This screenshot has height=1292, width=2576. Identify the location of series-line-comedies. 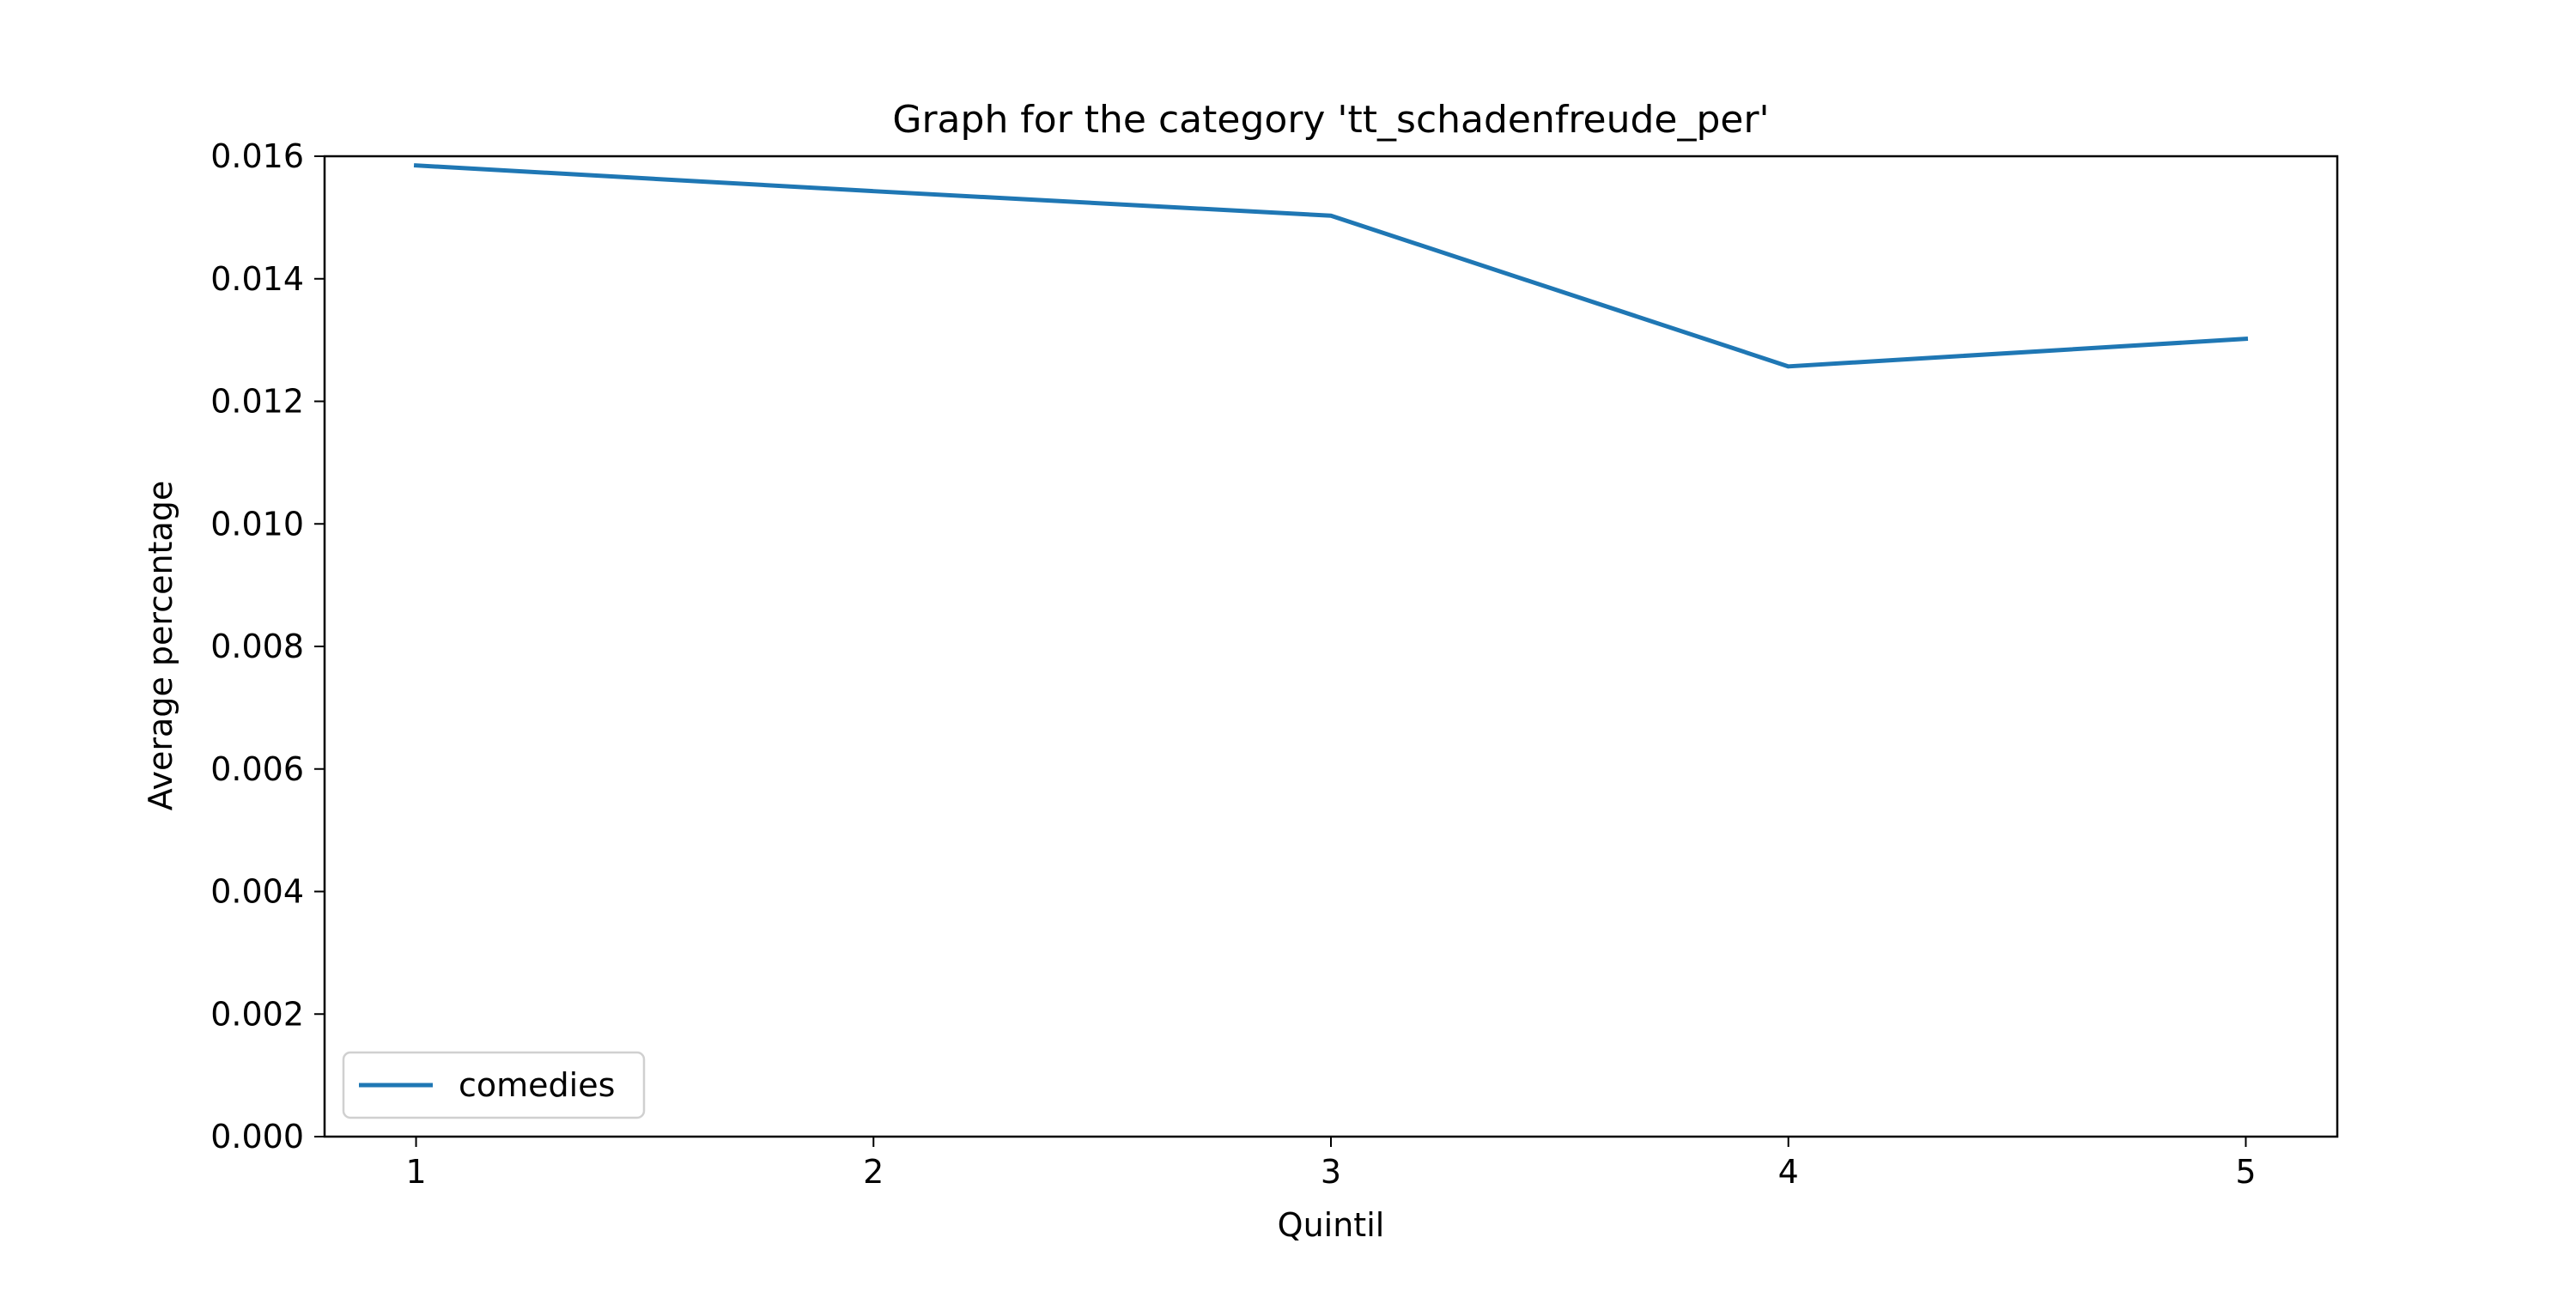
(1331, 266).